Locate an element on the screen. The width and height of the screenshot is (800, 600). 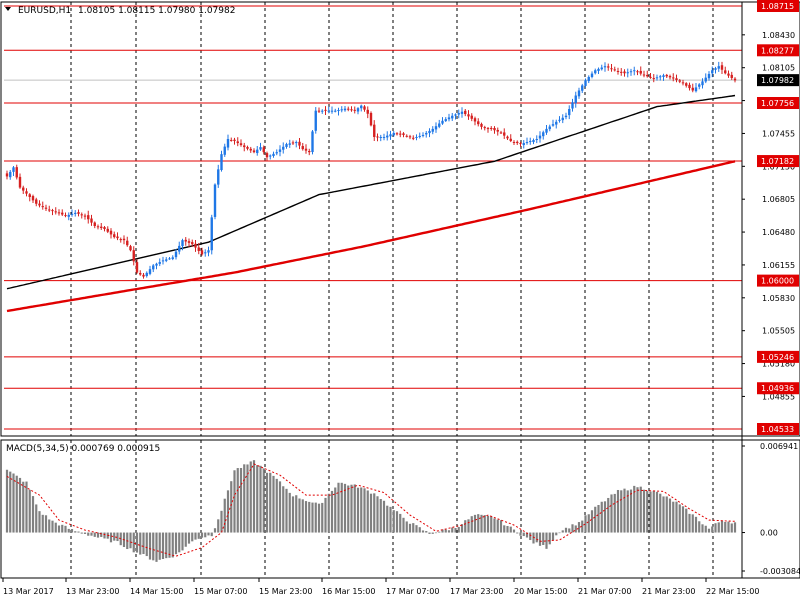
x-tick-label: 17 Mar 23:00 is located at coordinates (476, 591).